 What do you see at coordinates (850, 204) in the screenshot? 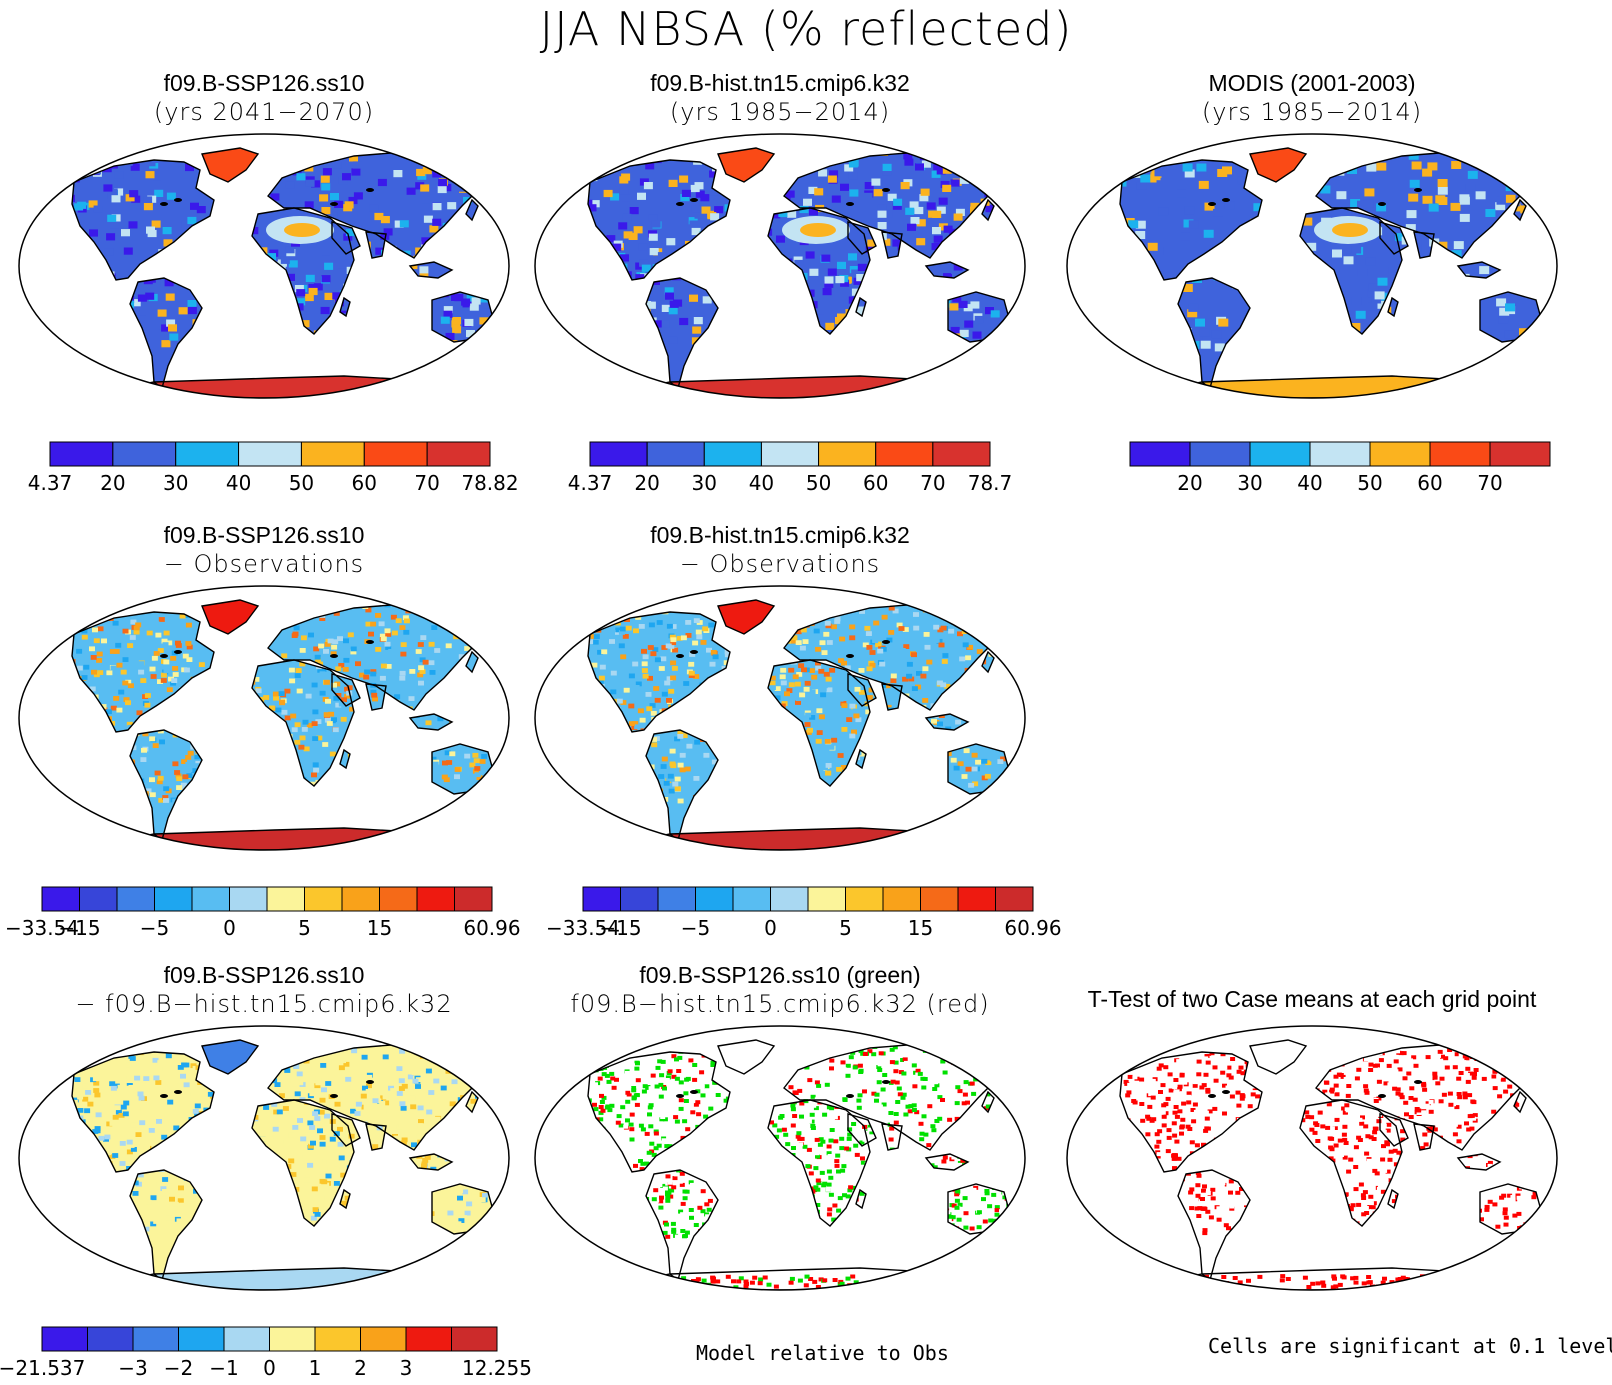
I see `lake` at bounding box center [850, 204].